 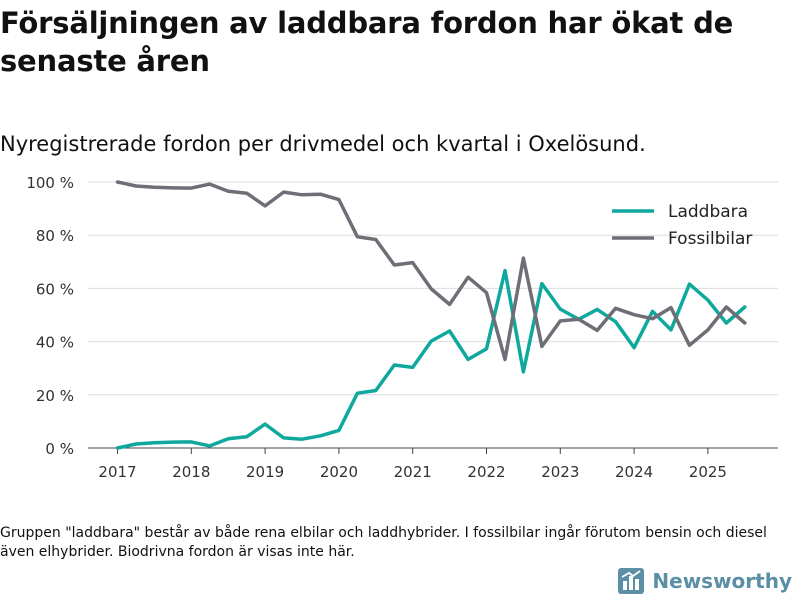 What do you see at coordinates (634, 472) in the screenshot?
I see `x-tick-label: 2024` at bounding box center [634, 472].